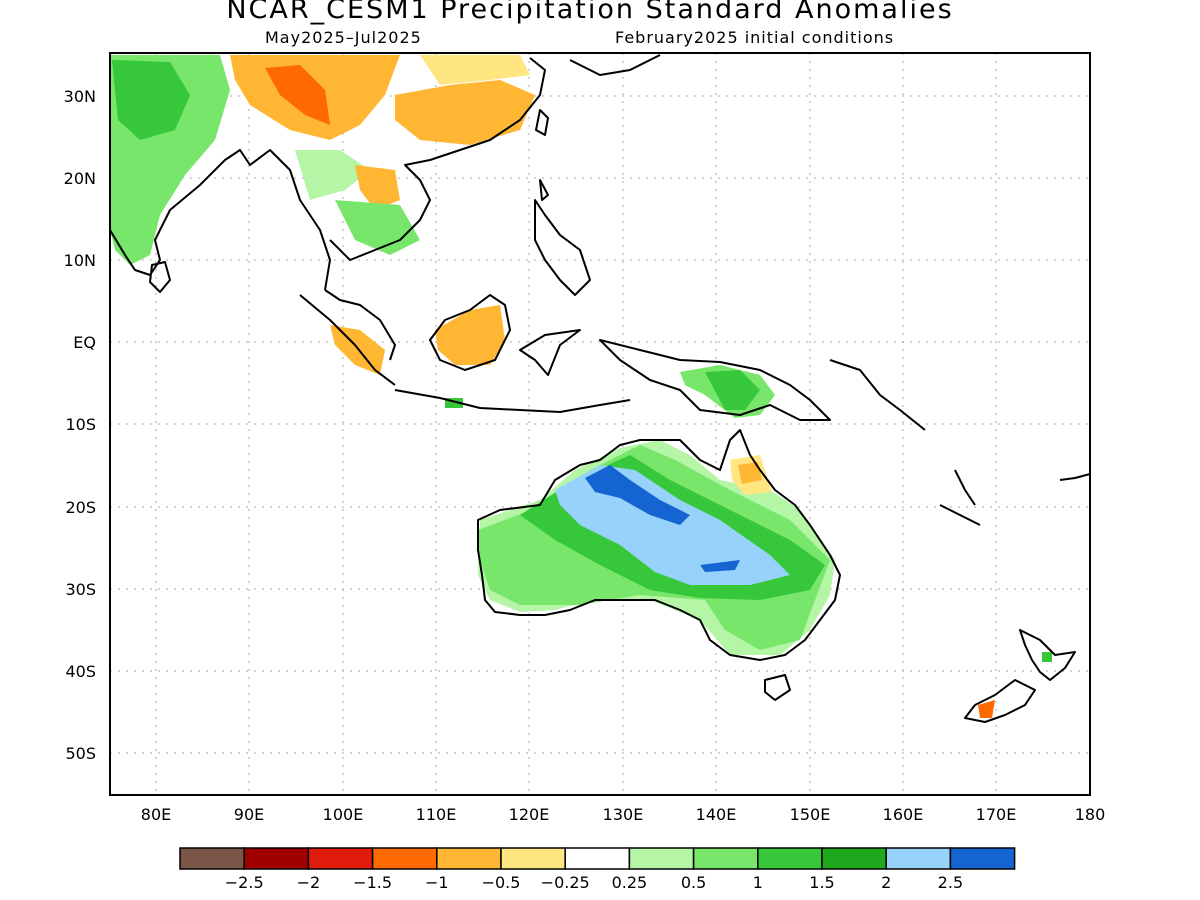 Image resolution: width=1200 pixels, height=900 pixels. I want to click on lat-label: EQ, so click(84, 342).